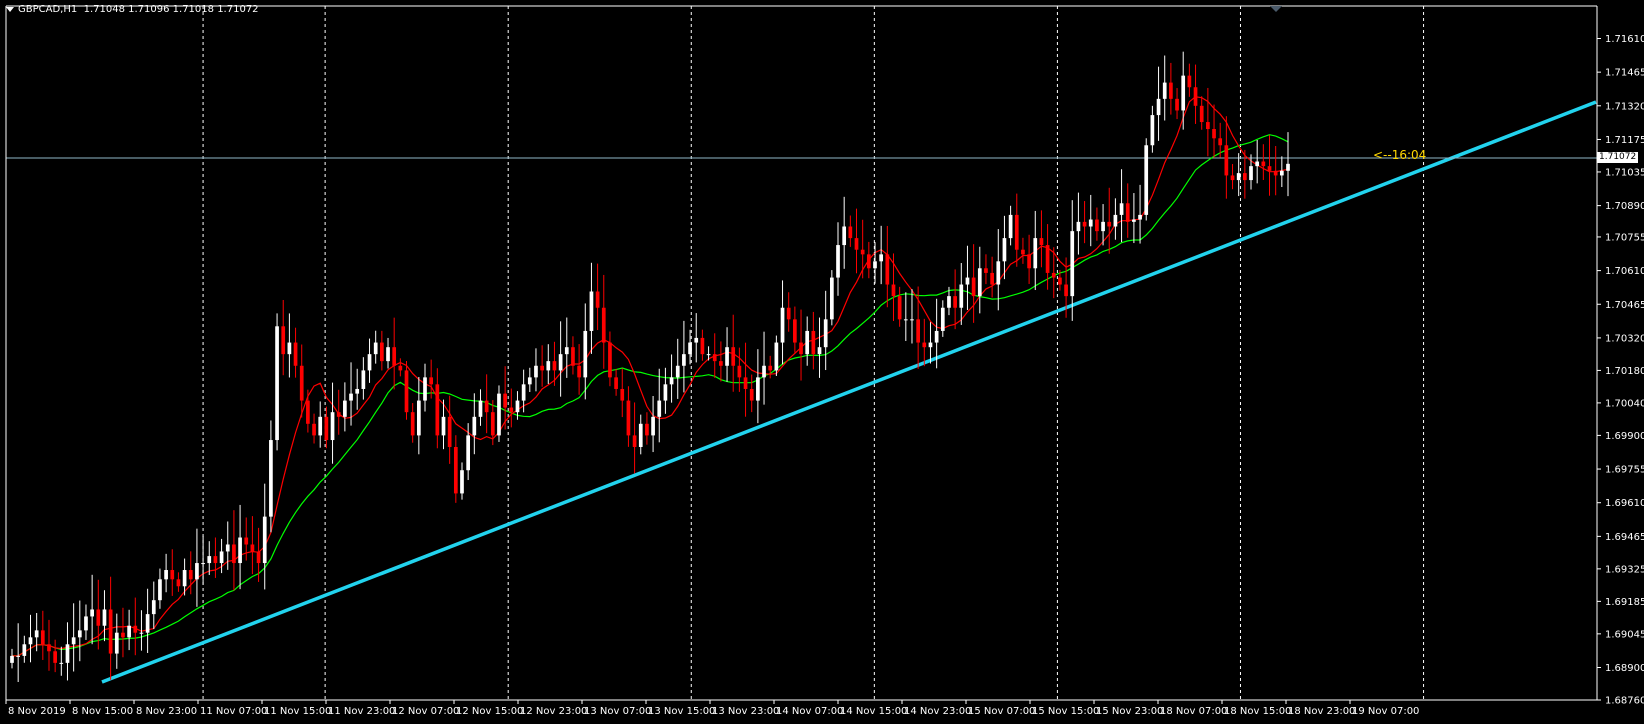 Image resolution: width=1644 pixels, height=724 pixels. What do you see at coordinates (297, 711) in the screenshot?
I see `x-tick-label: 11 Nov 15:00` at bounding box center [297, 711].